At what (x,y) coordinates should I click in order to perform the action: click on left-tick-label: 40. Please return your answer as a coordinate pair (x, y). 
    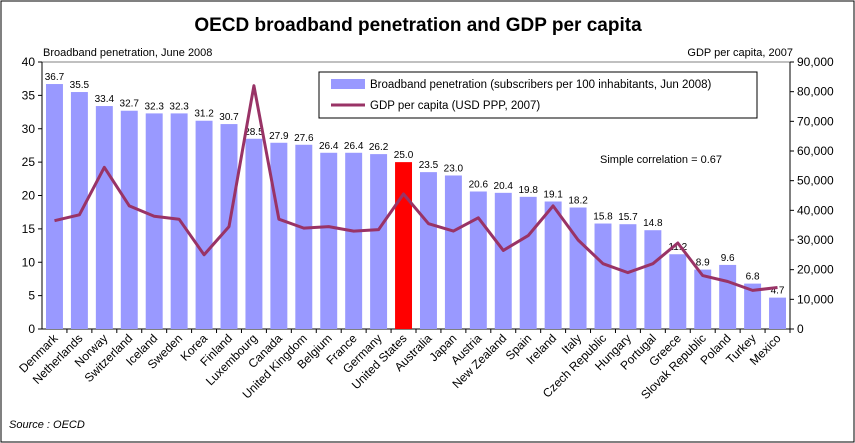
    Looking at the image, I should click on (29, 62).